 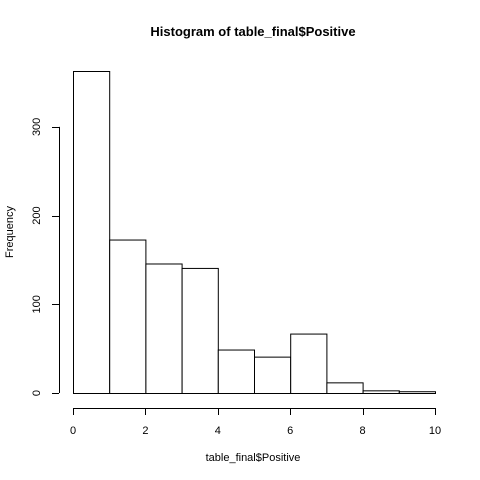 I want to click on y-tick-label-0: 0, so click(x=37, y=393).